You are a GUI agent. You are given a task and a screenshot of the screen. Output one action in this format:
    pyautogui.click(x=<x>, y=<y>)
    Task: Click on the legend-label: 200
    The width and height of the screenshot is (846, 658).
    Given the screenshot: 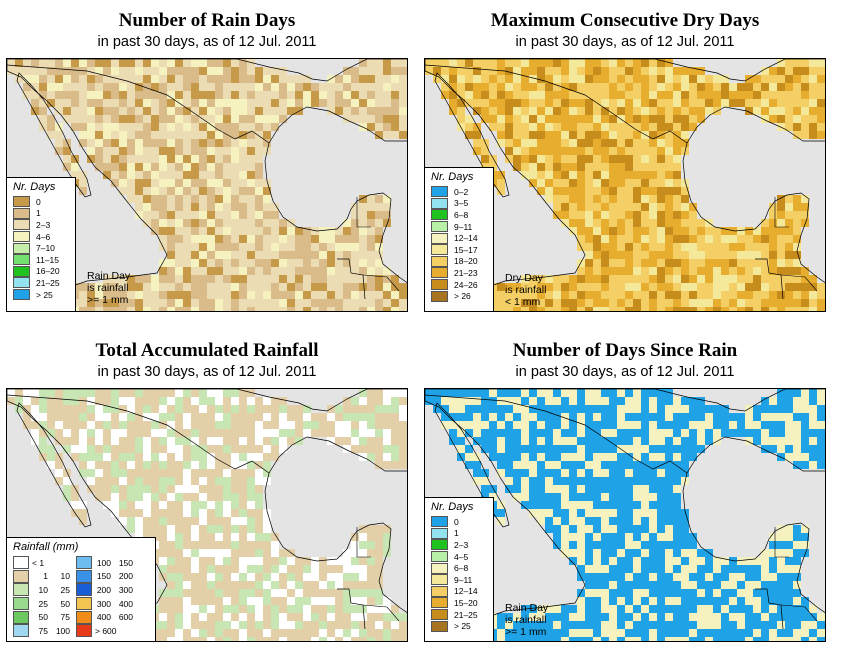 What is the action you would take?
    pyautogui.click(x=103, y=589)
    